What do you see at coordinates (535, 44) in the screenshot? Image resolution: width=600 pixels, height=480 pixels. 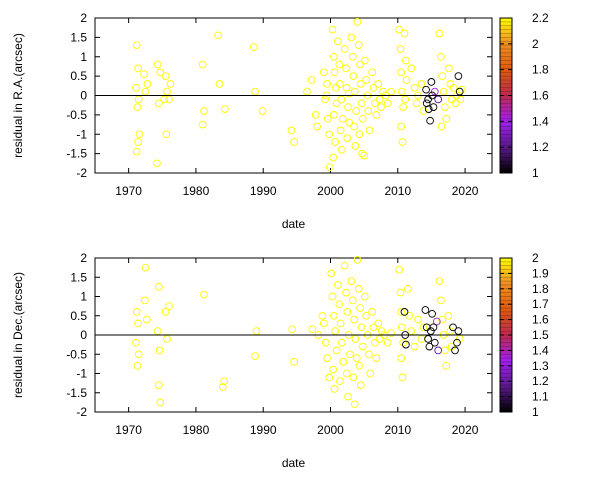 I see `colorbar-tick-label: 2` at bounding box center [535, 44].